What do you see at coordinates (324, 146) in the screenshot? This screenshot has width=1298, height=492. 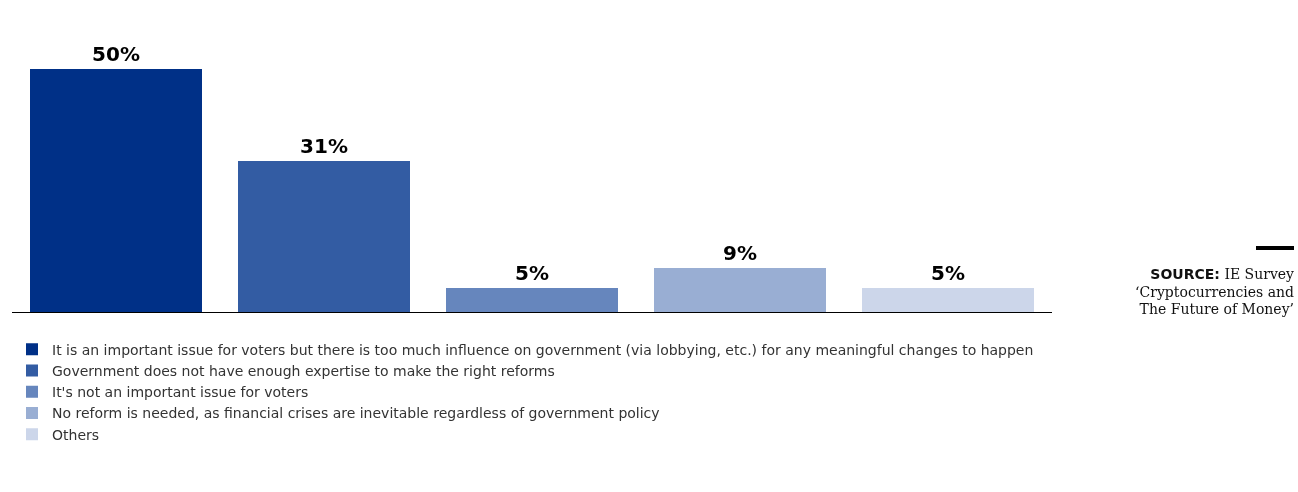 I see `data-label: 31%` at bounding box center [324, 146].